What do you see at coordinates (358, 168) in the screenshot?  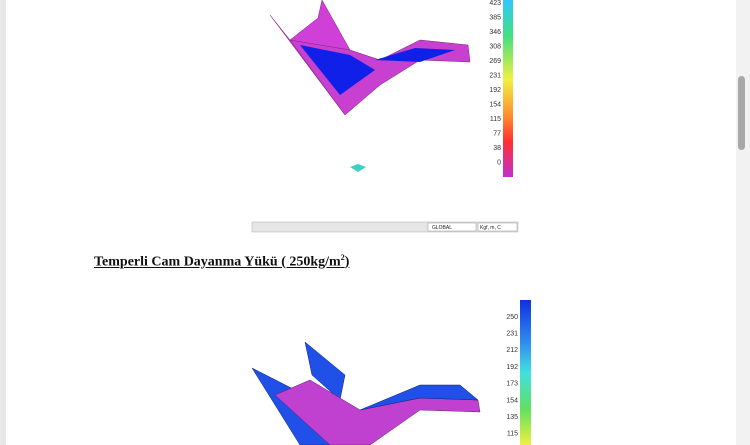 I see `axis-icon` at bounding box center [358, 168].